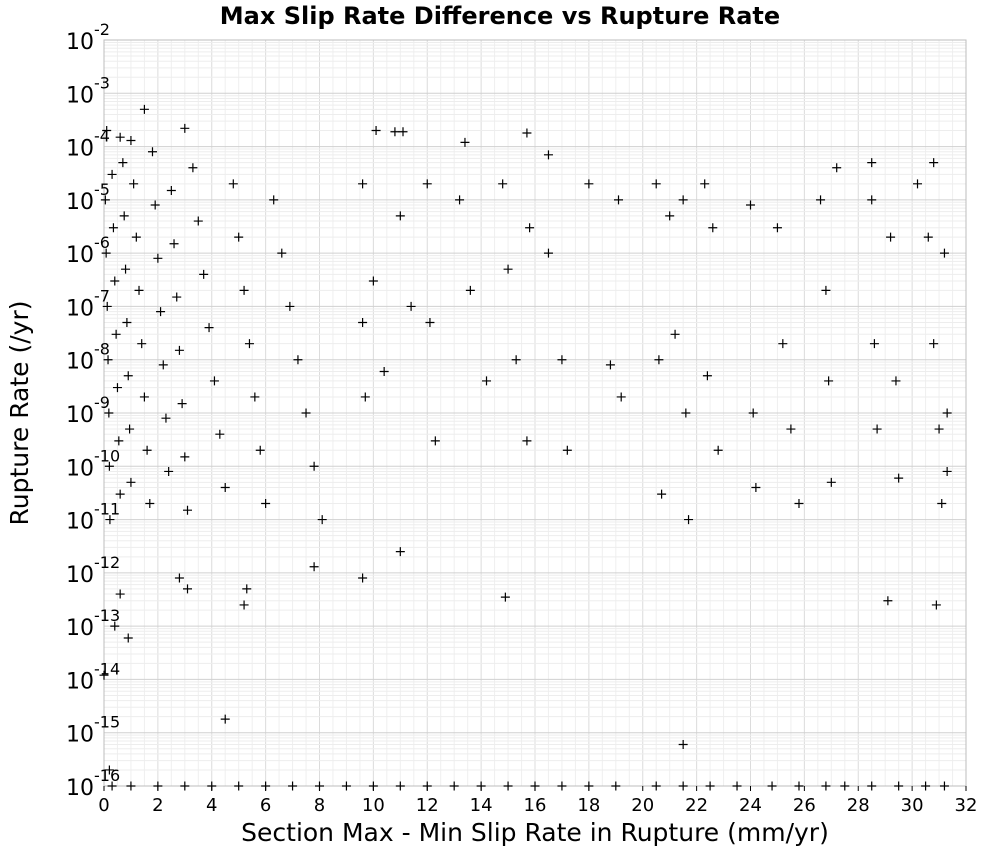  What do you see at coordinates (93, 676) in the screenshot?
I see `y-tick-label: 10⁻¹⁴` at bounding box center [93, 676].